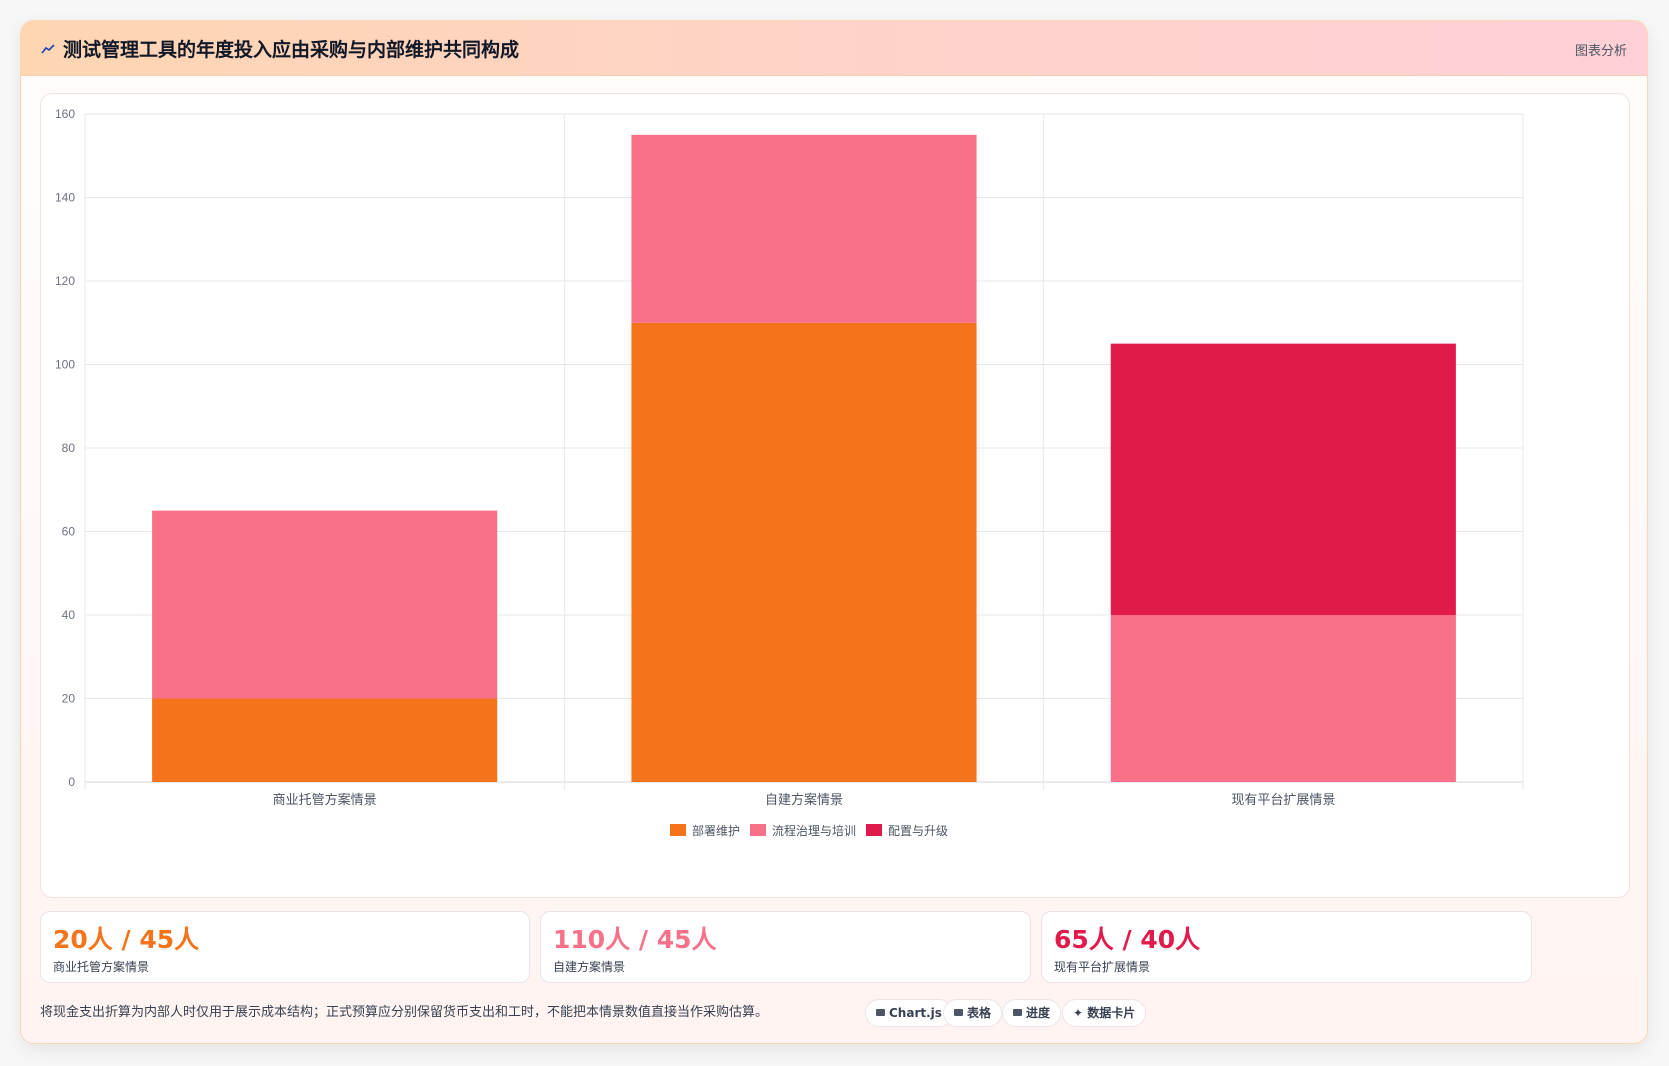 Image resolution: width=1669 pixels, height=1066 pixels. What do you see at coordinates (958, 1012) in the screenshot?
I see `table-icon` at bounding box center [958, 1012].